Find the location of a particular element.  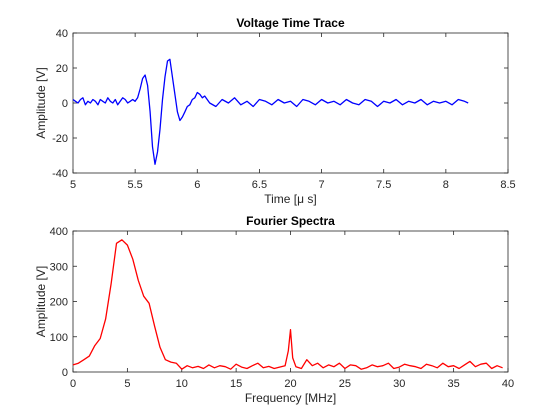

spectra-y-tick-label: 200 is located at coordinates (59, 303).